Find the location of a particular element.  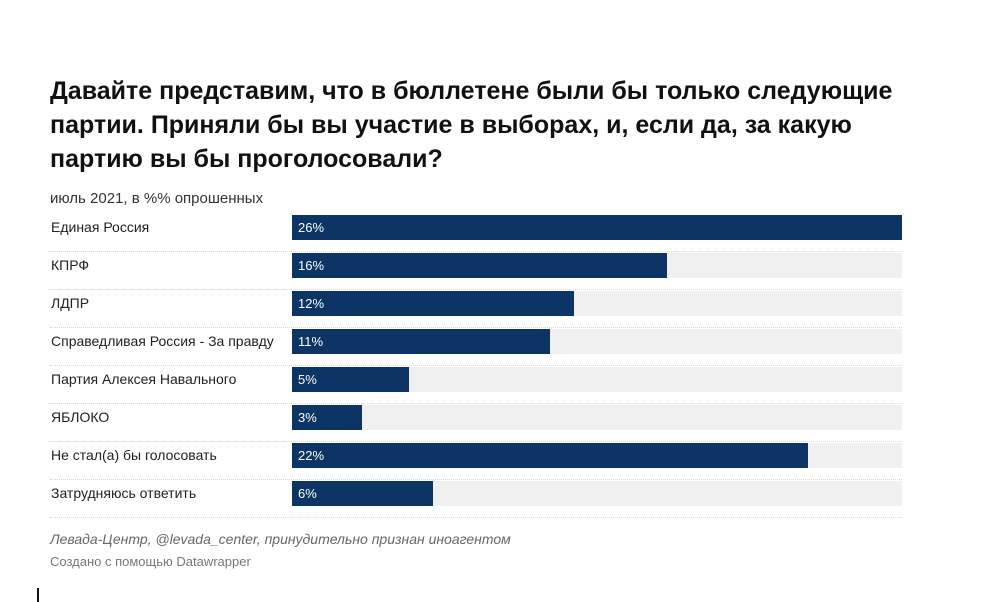

bar-row: Не стал(а) бы голосовать 22% is located at coordinates (476, 461).